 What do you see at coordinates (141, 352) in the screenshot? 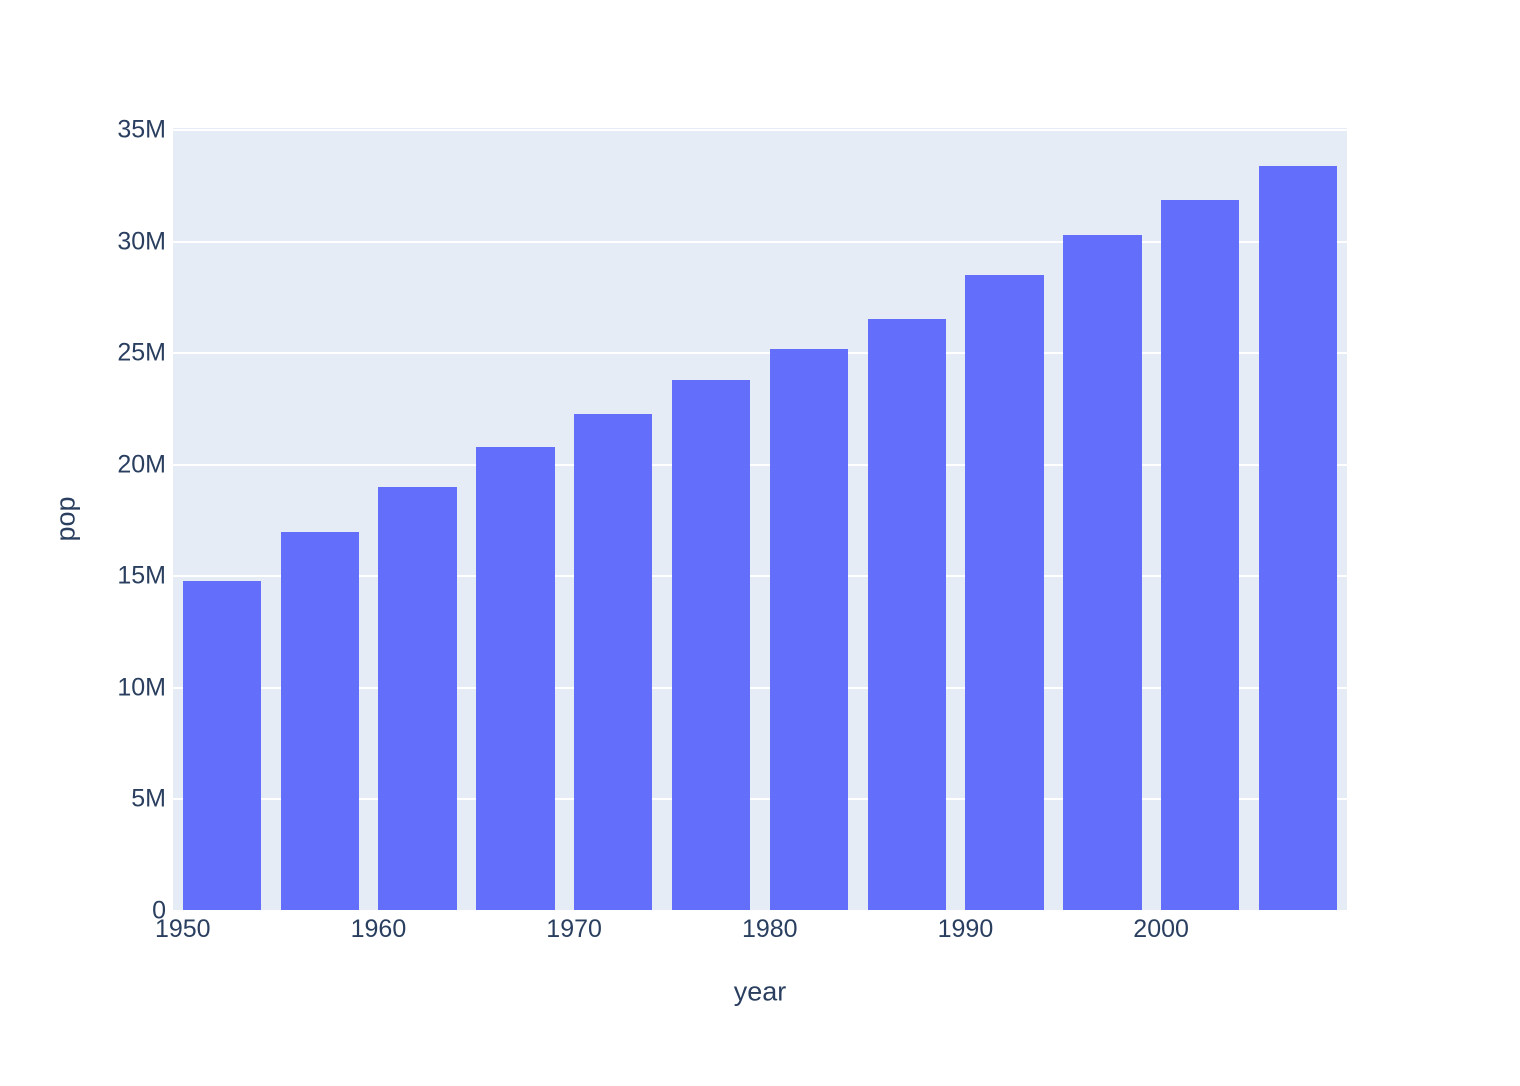
I see `y-tick-label-25M: 25M` at bounding box center [141, 352].